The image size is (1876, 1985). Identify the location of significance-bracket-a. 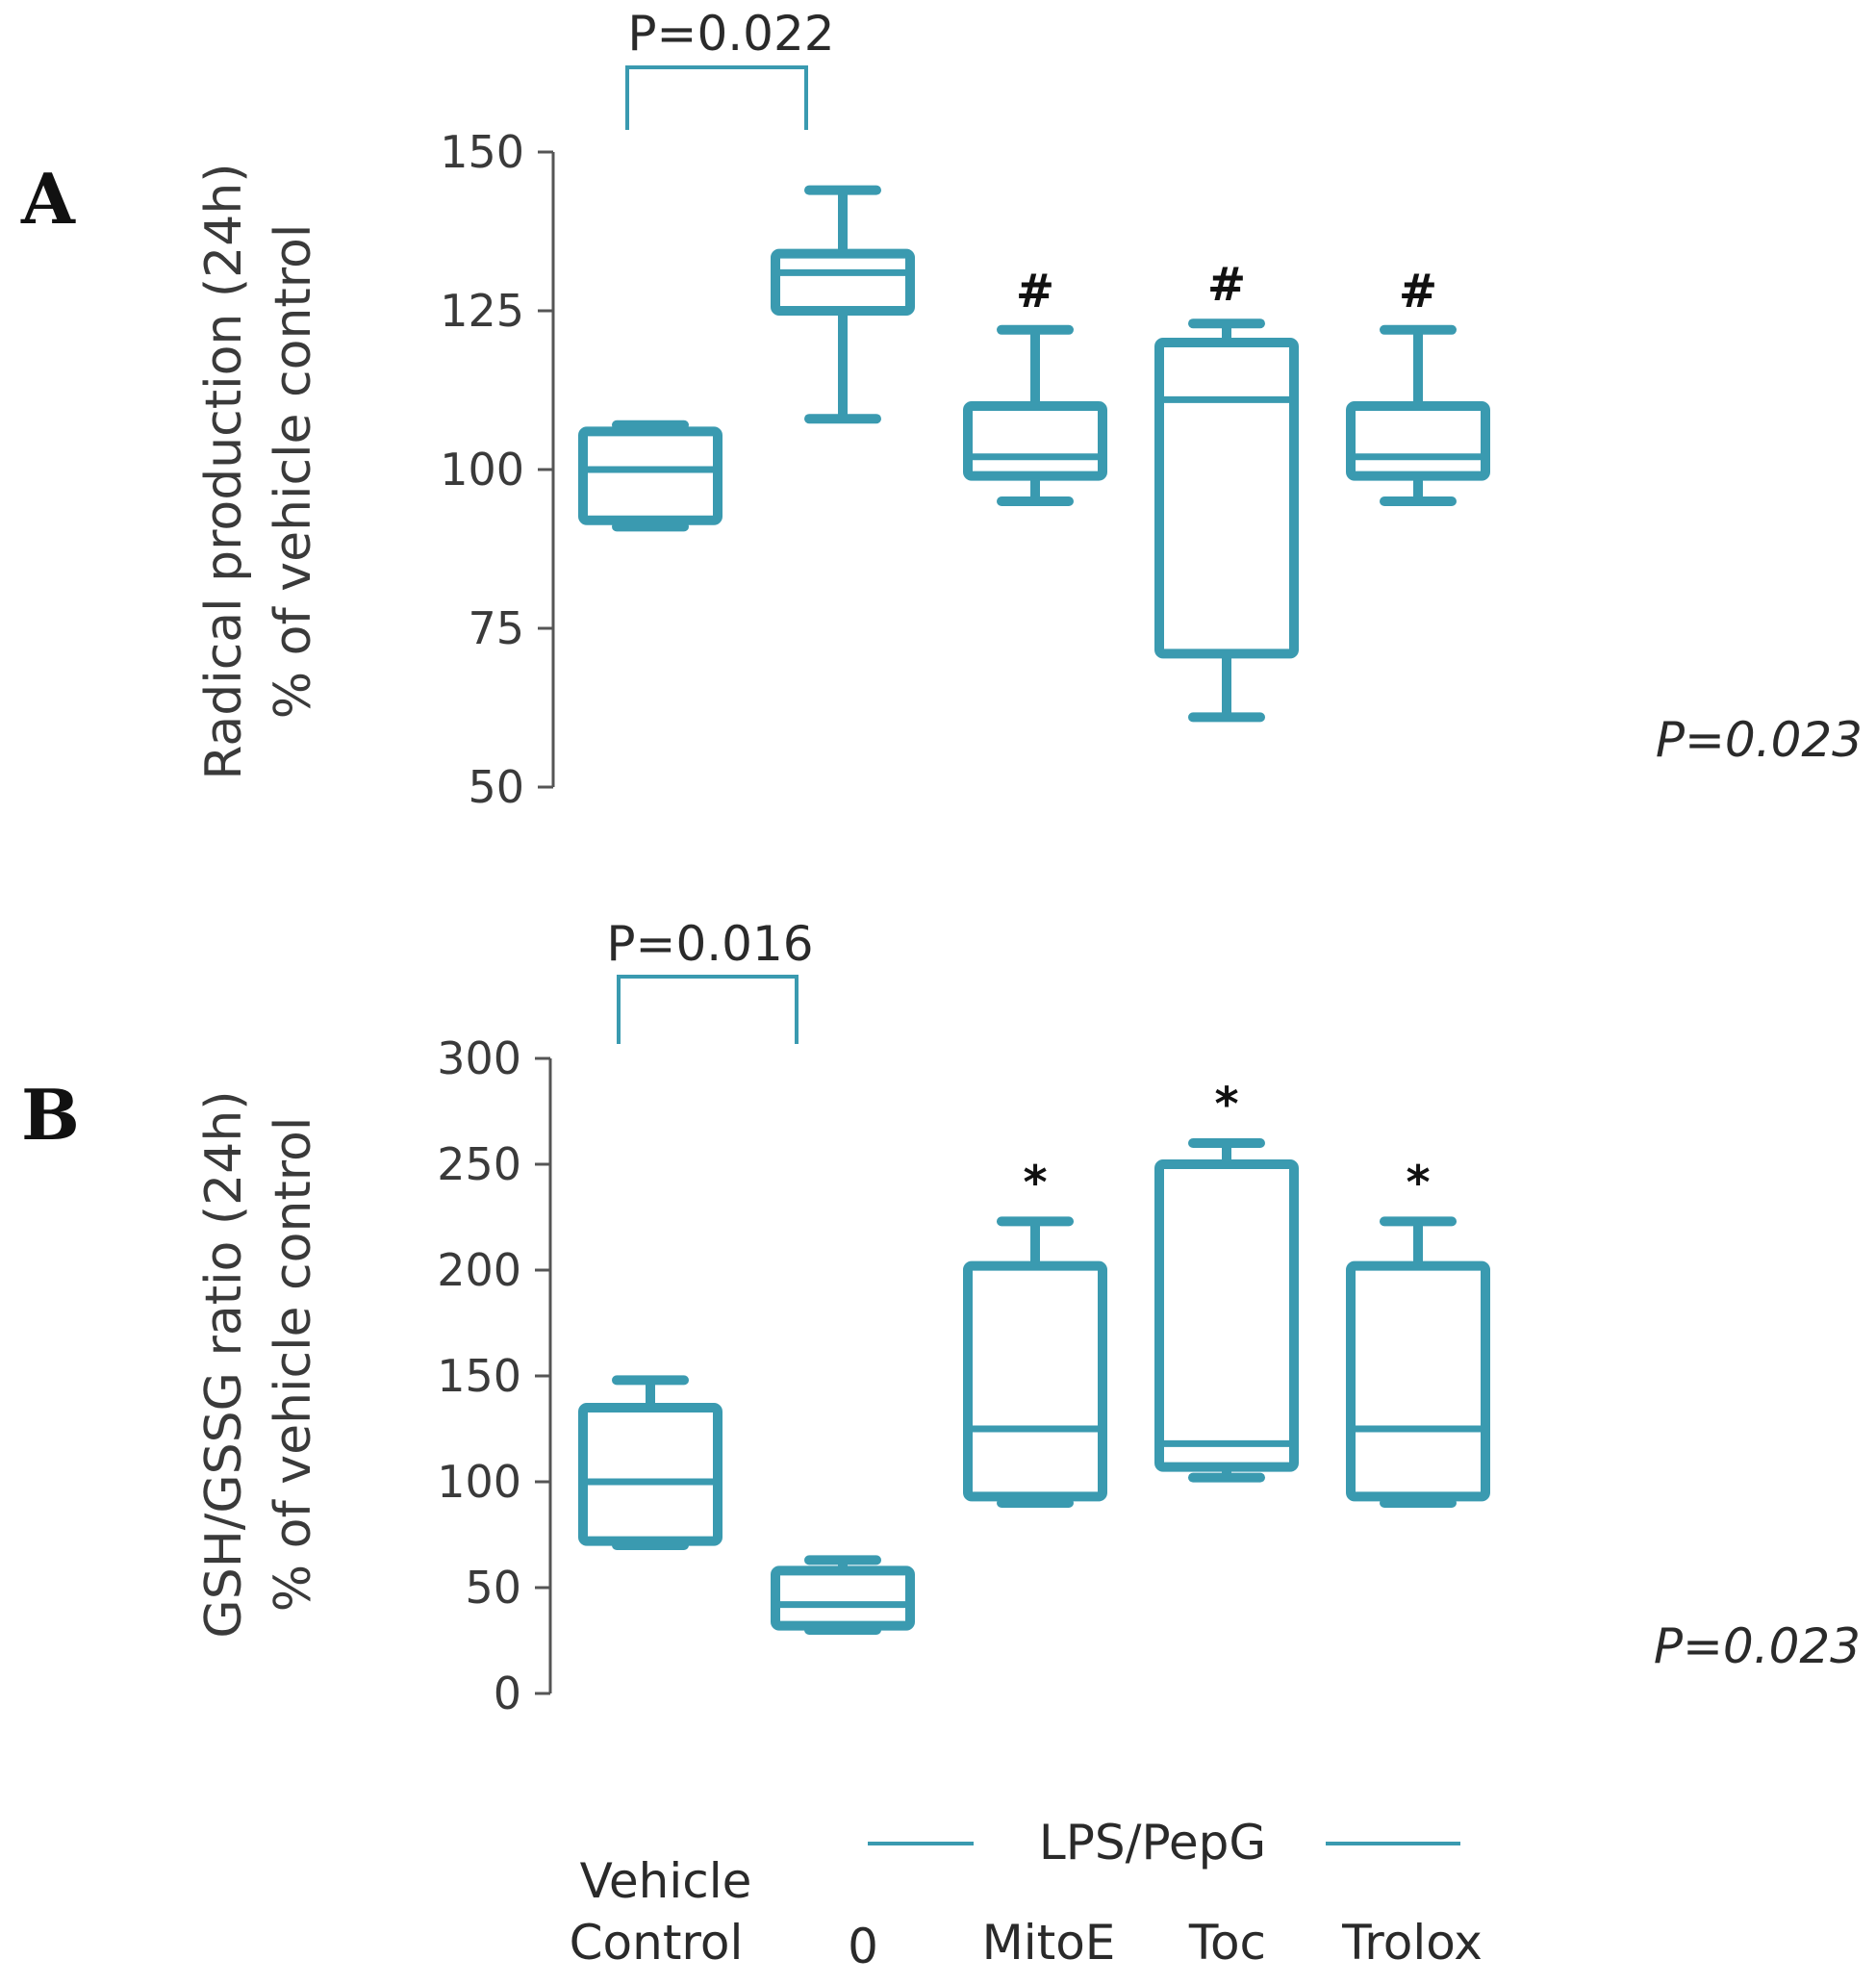
(716, 97).